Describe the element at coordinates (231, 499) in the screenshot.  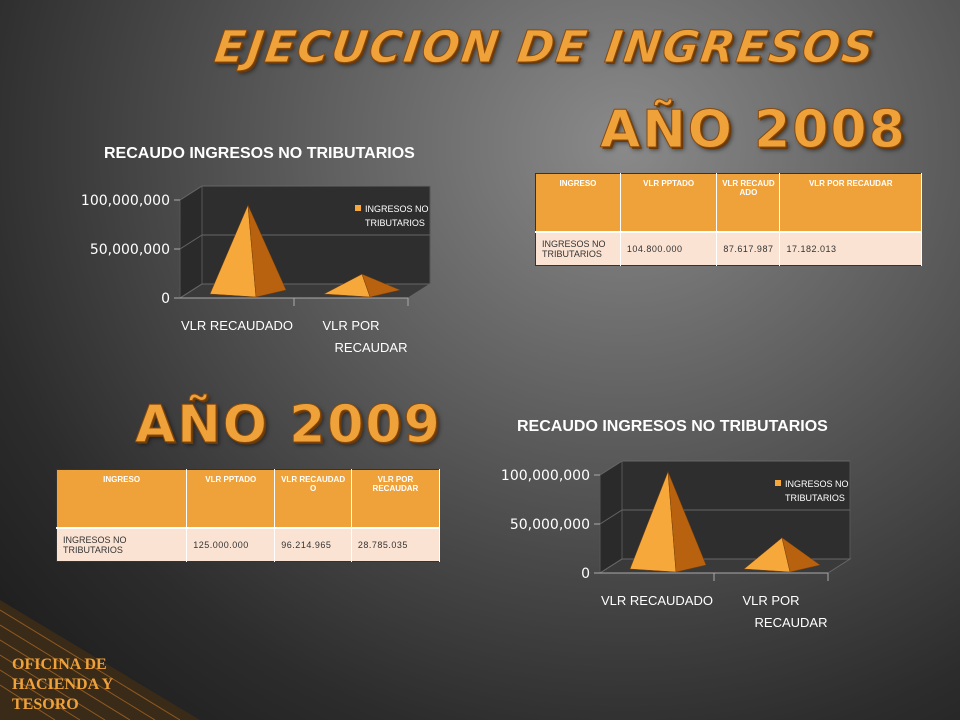
I see `table-2009-header-pptado: VLR PPTADO` at that location.